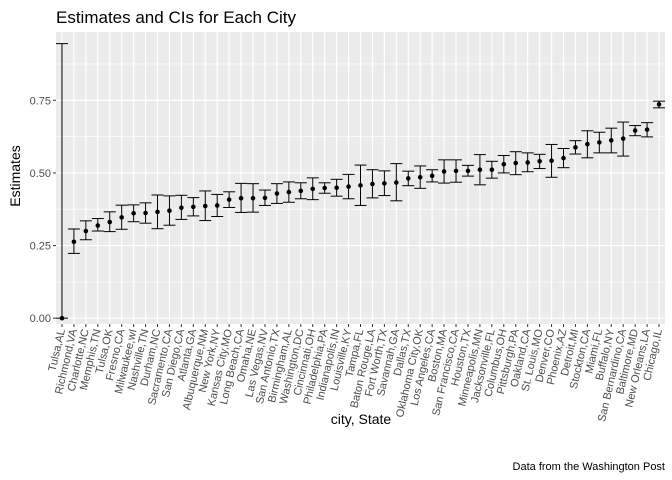 This screenshot has height=480, width=672. I want to click on y-axis: 0.00 0.25 0.50 0.75, so click(43, 210).